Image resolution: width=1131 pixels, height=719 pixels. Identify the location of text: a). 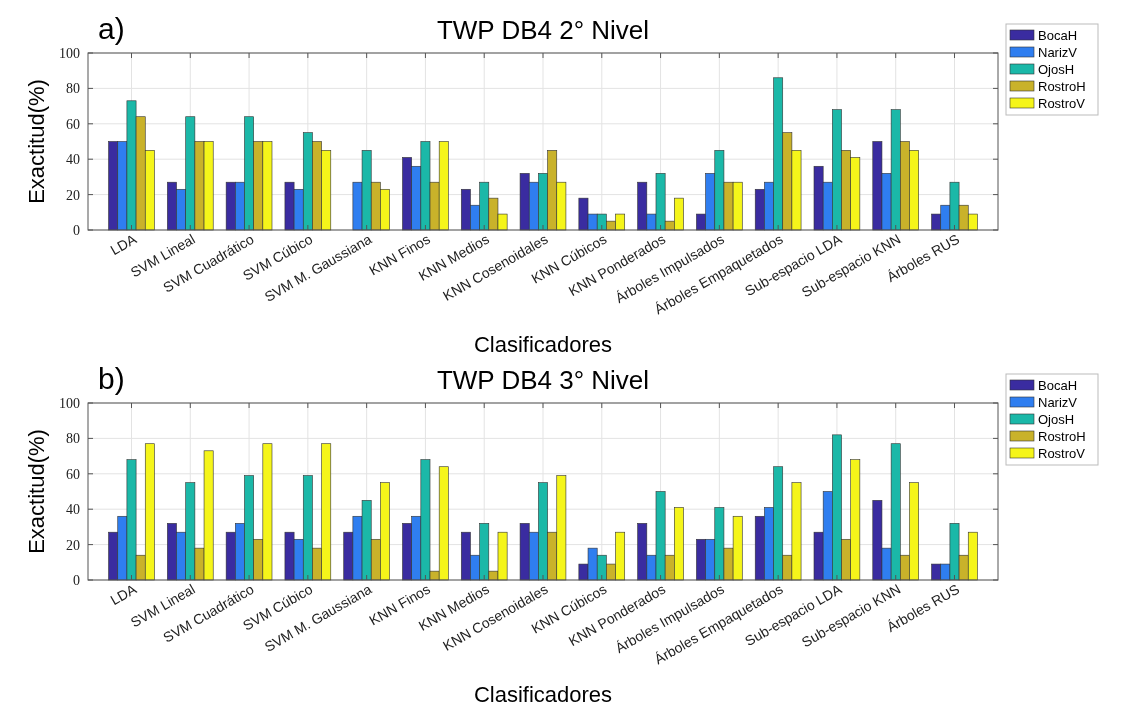
(111, 28).